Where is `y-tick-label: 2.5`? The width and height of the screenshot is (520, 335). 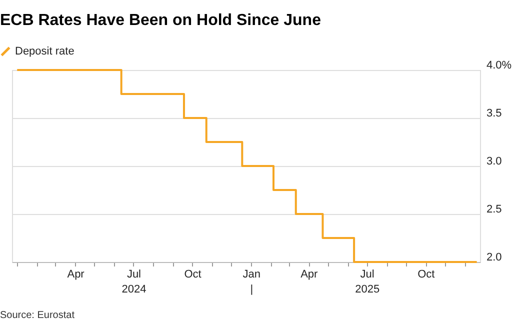
y-tick-label: 2.5 is located at coordinates (494, 210).